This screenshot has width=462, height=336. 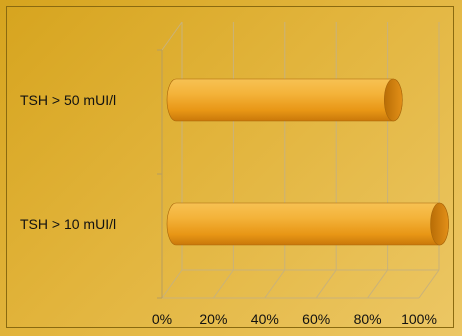 I want to click on x-tick-label: 0%, so click(x=162, y=319).